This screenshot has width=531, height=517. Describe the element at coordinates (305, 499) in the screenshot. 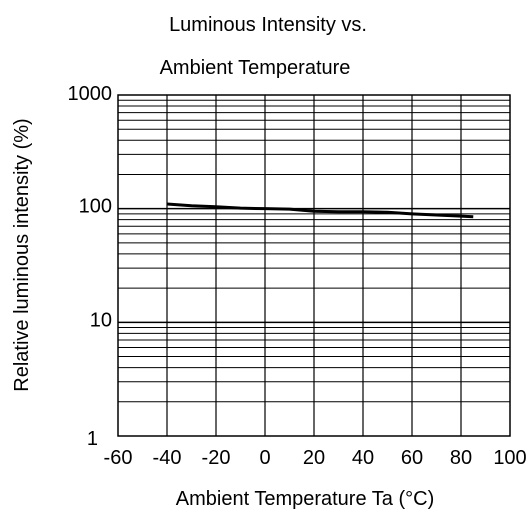

I see `x-axis-label: Ambient Temperature Ta (°C)` at that location.